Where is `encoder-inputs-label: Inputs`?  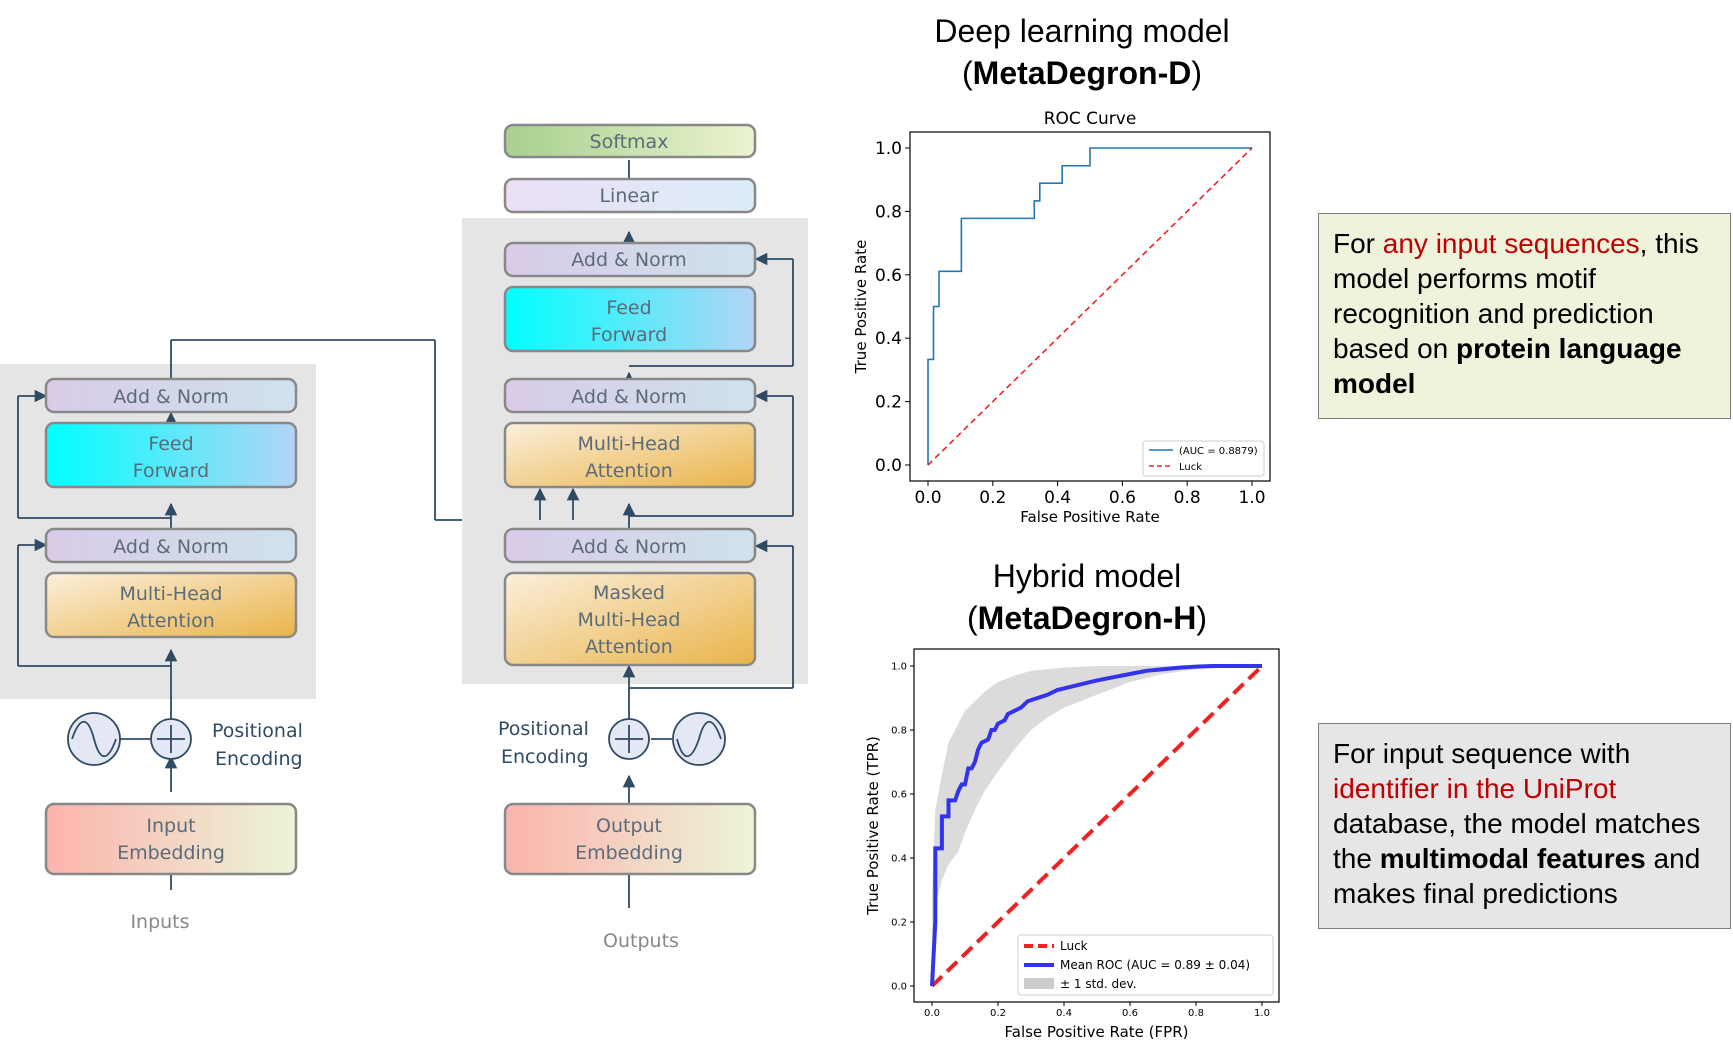 encoder-inputs-label: Inputs is located at coordinates (159, 922).